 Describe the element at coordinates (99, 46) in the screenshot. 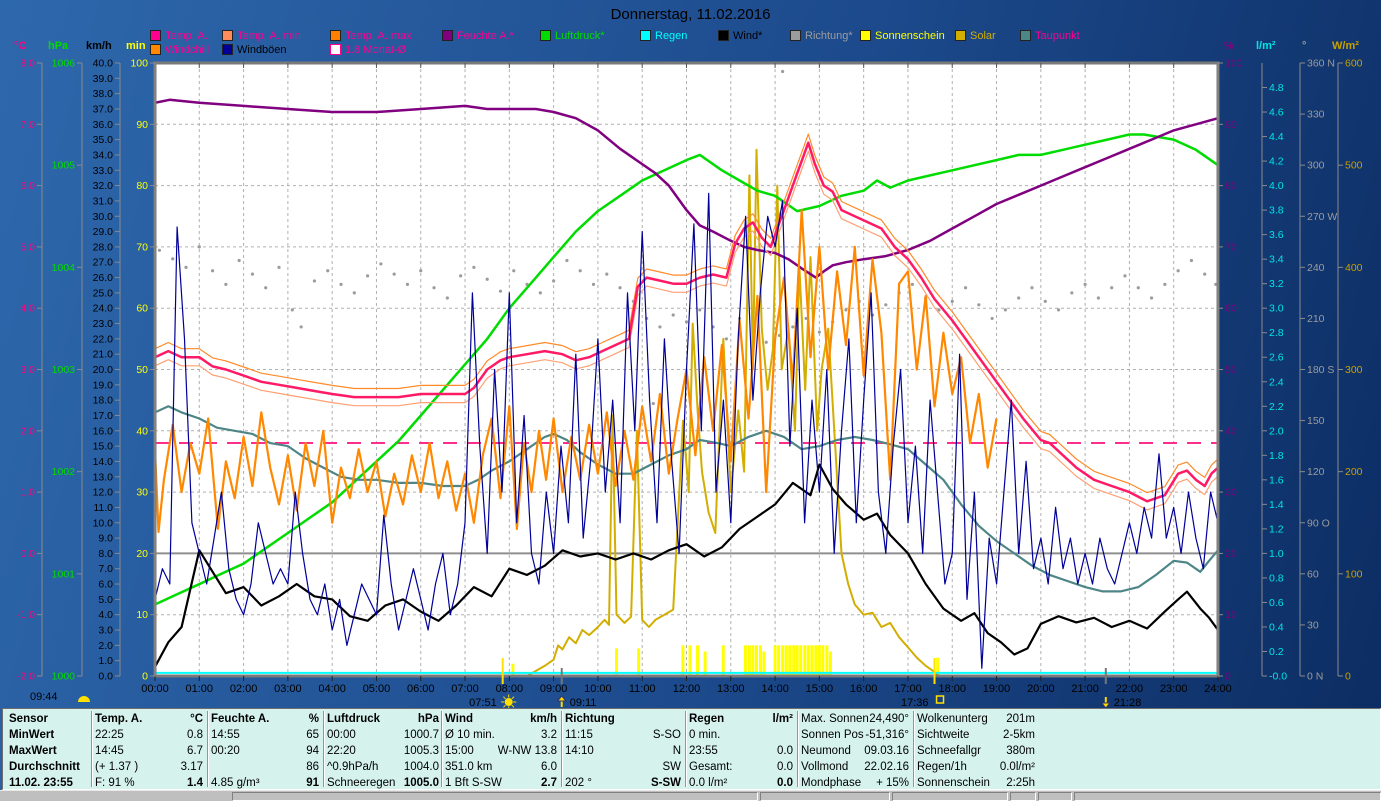

I see `axis-header-kmh: km/h` at that location.